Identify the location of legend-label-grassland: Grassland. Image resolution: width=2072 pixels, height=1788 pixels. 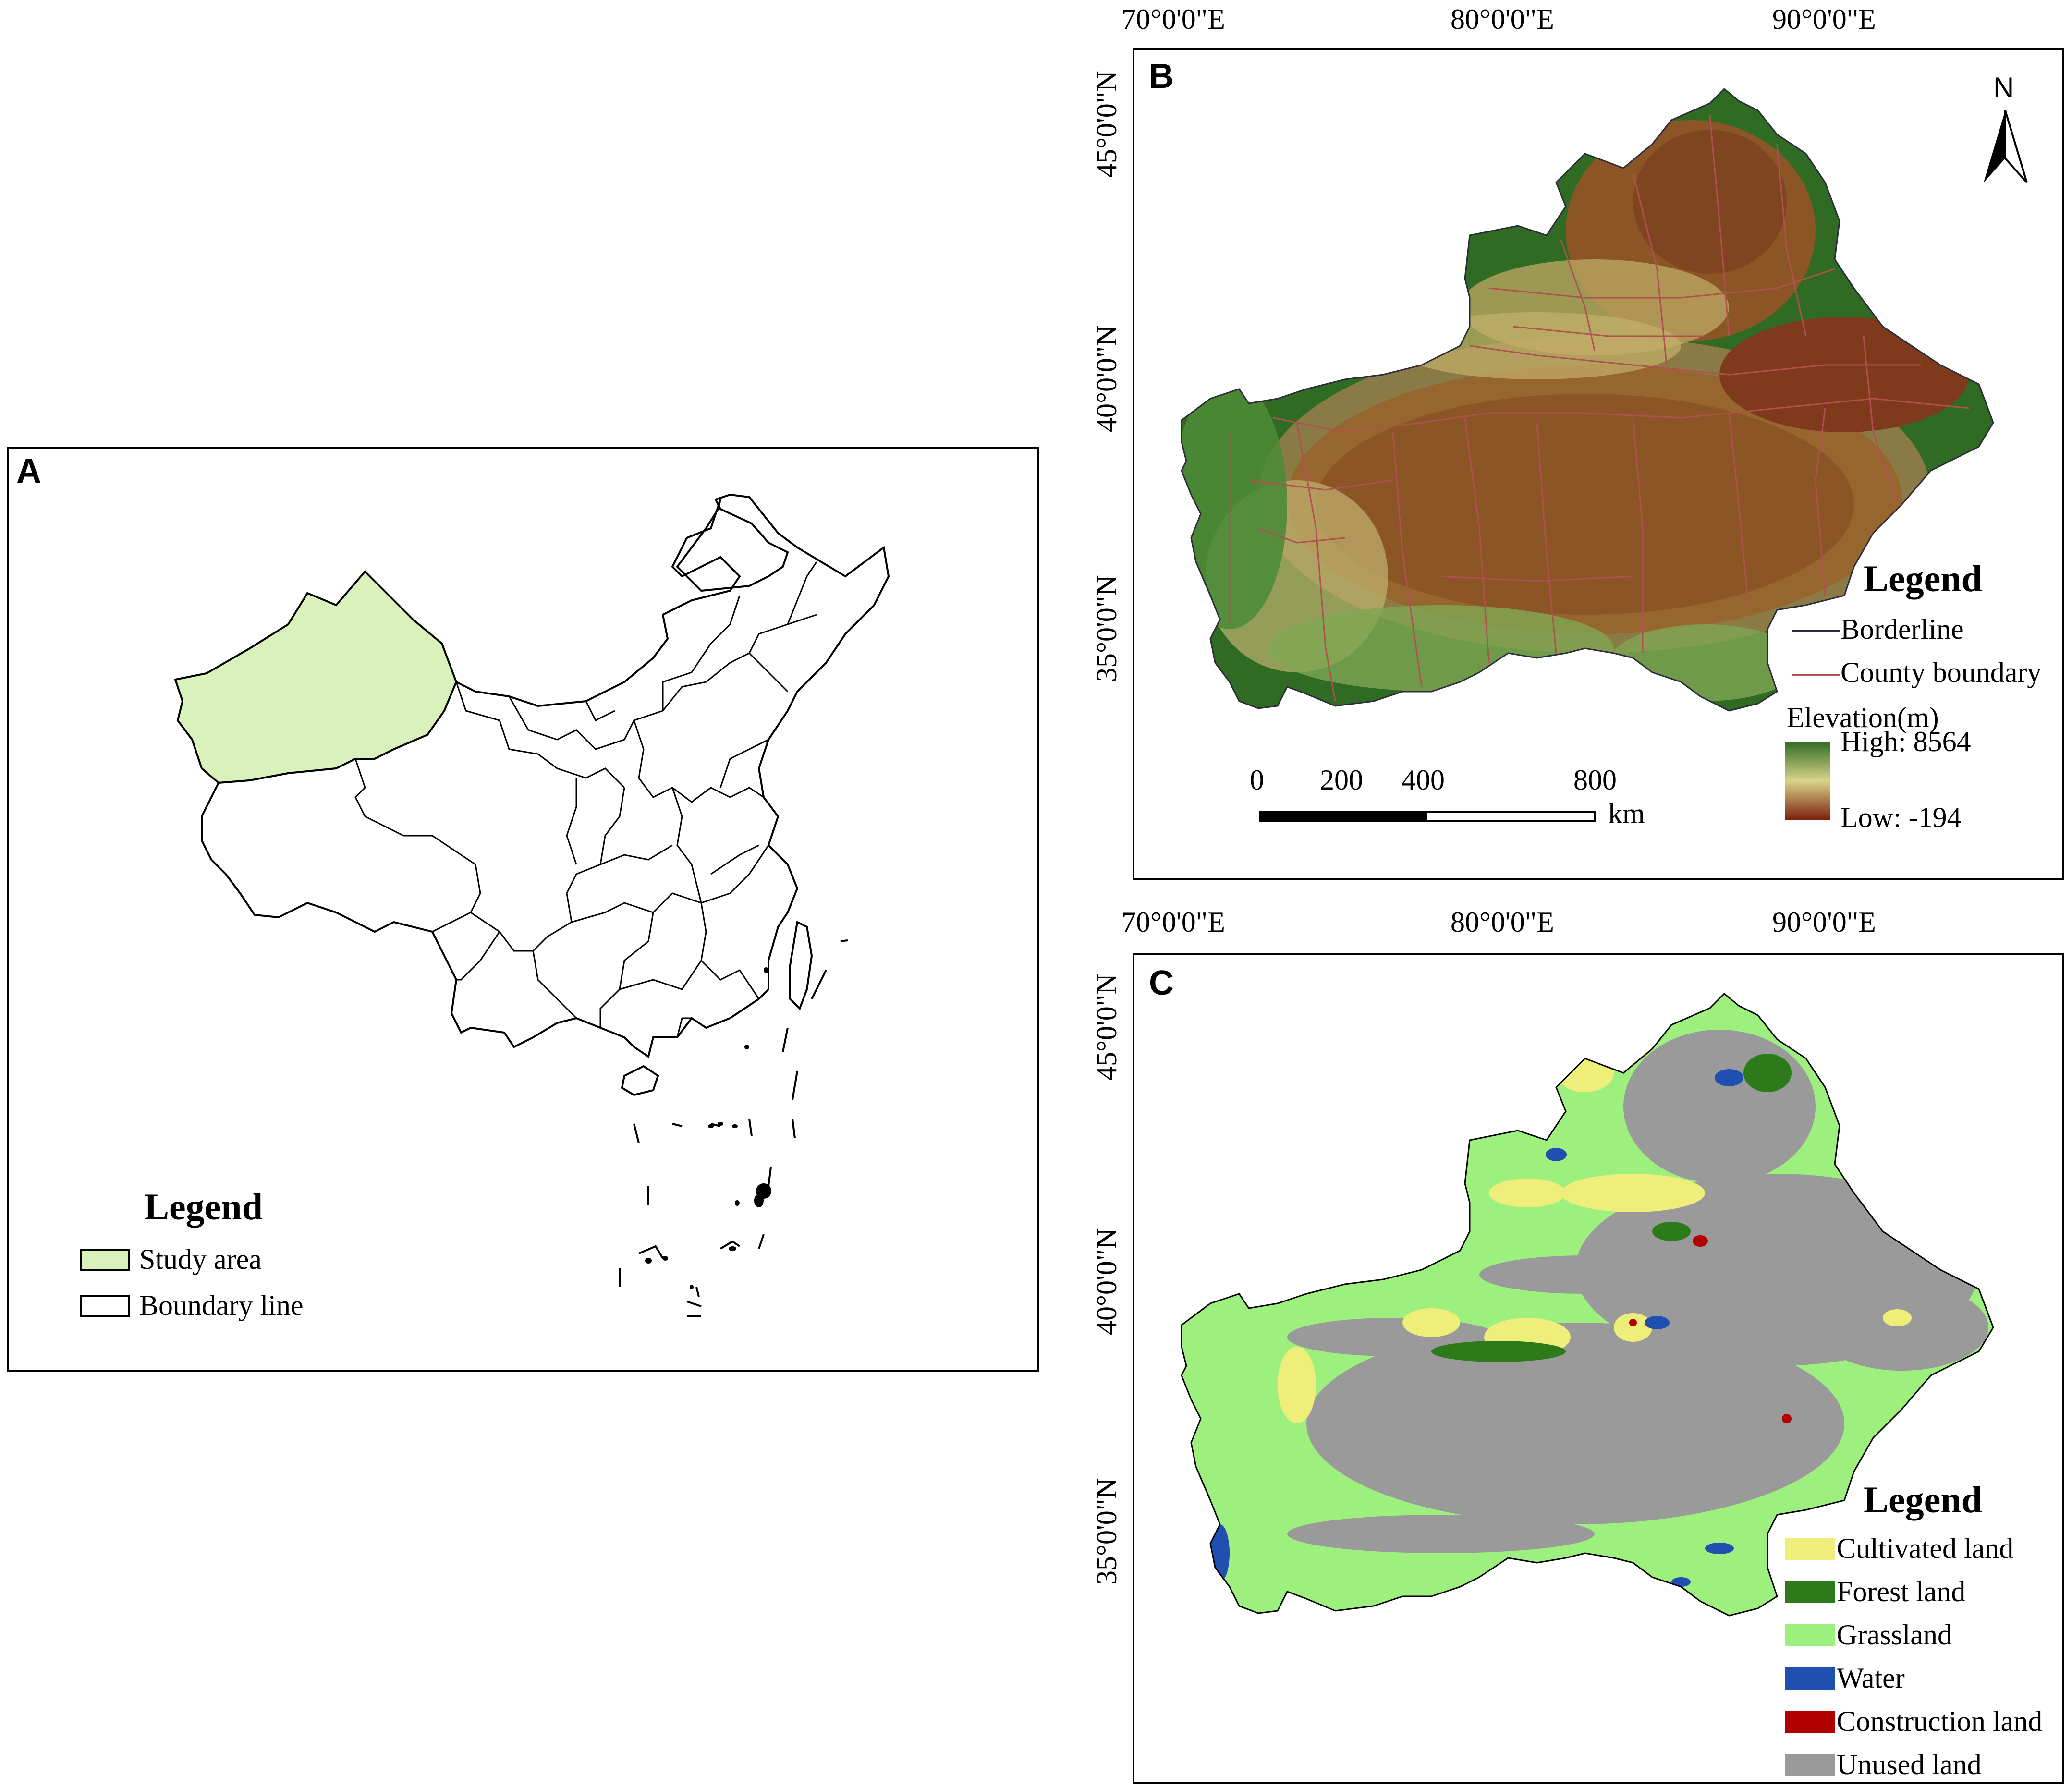
(1894, 1635).